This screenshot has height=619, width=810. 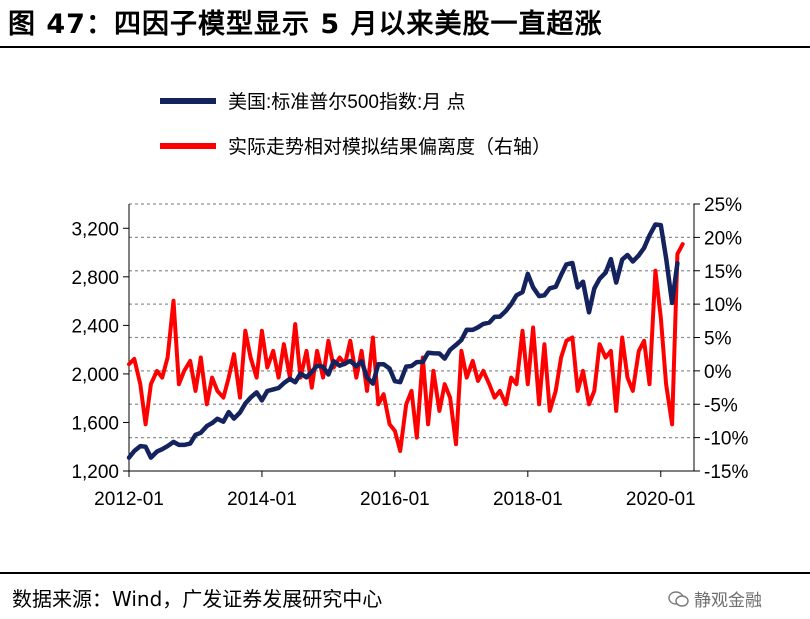 What do you see at coordinates (728, 601) in the screenshot?
I see `watermark-text: 静观金融` at bounding box center [728, 601].